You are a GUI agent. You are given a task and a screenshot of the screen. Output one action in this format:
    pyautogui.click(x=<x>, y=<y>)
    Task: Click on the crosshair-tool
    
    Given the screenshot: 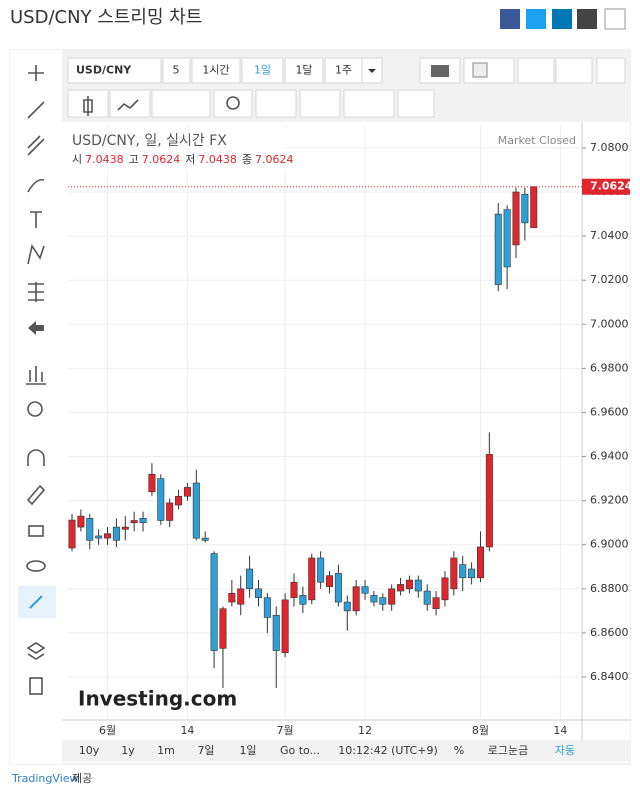 What is the action you would take?
    pyautogui.click(x=36, y=73)
    